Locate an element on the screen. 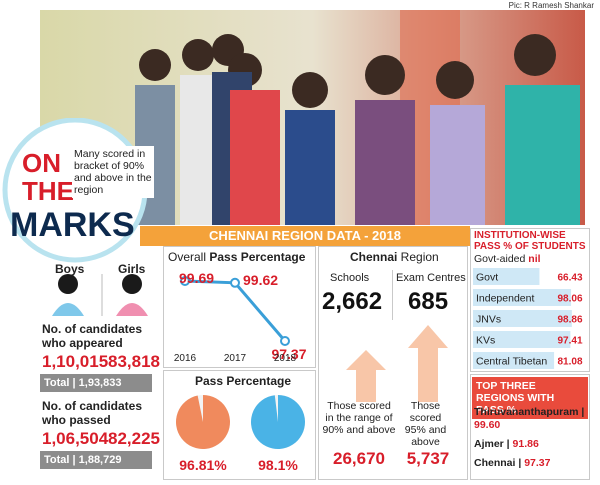  centres-value: 685 is located at coordinates (428, 301).